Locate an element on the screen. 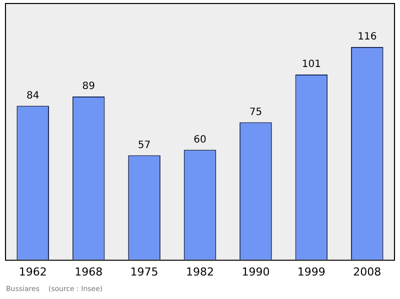 The width and height of the screenshot is (400, 299). x-tick-label: 1999 is located at coordinates (311, 271).